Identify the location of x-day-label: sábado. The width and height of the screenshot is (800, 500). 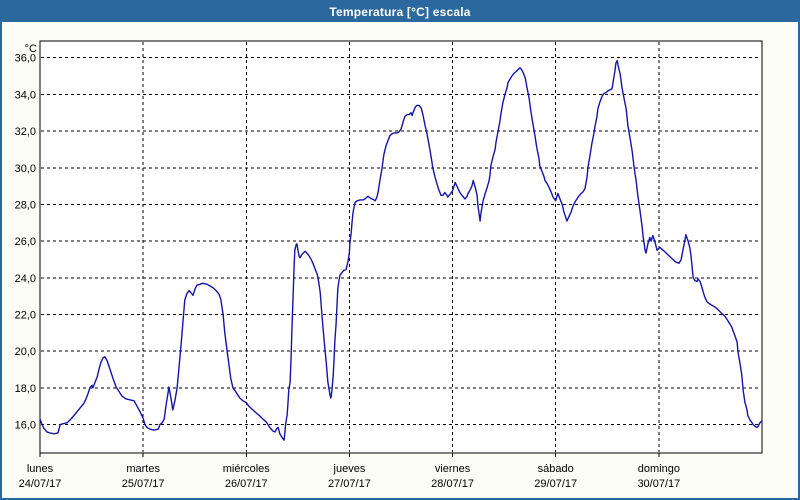
(556, 469).